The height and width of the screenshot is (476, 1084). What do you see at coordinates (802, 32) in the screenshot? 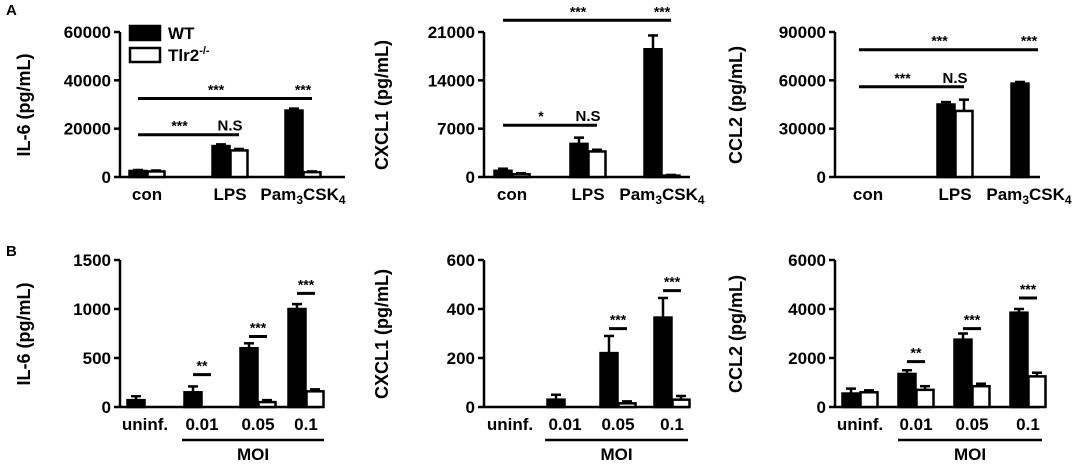
I see `y-tick-label: 90000` at bounding box center [802, 32].